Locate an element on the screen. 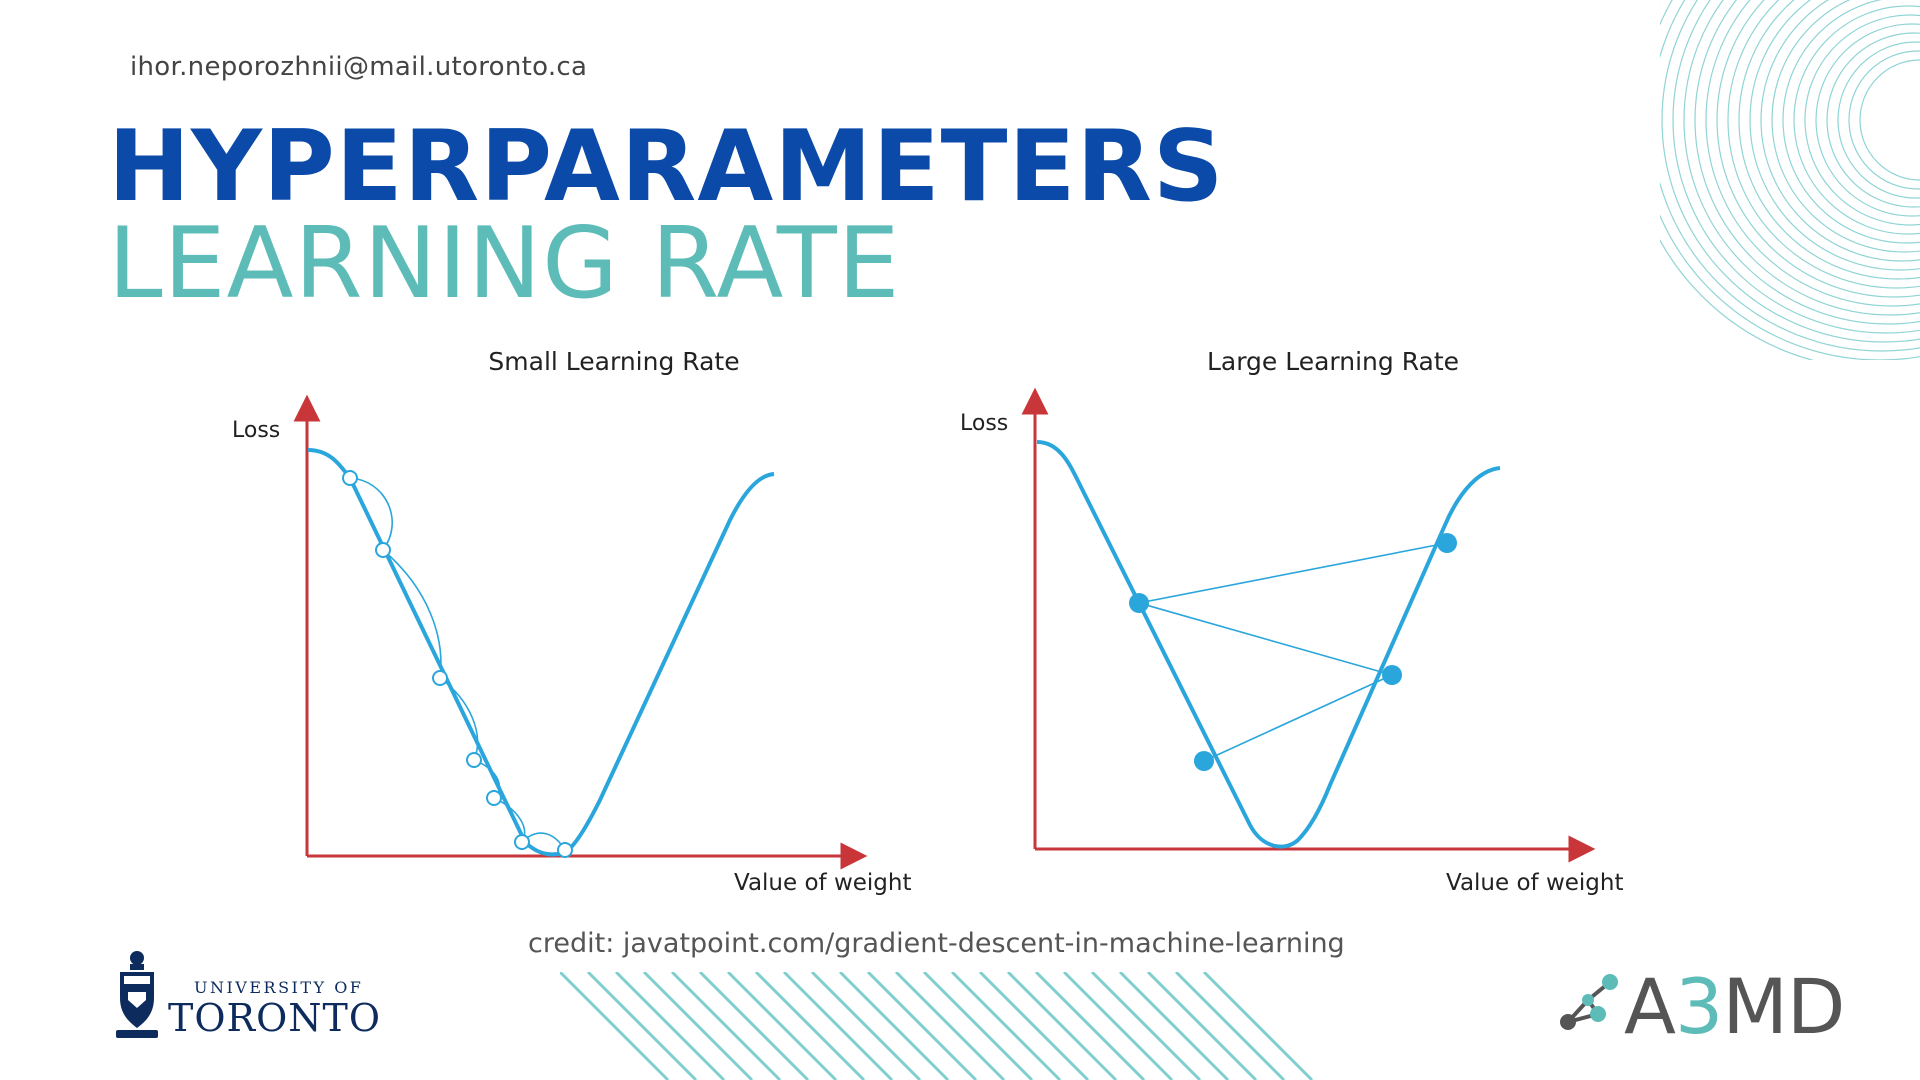 This screenshot has height=1080, width=1920. large-step-points is located at coordinates (1293, 652).